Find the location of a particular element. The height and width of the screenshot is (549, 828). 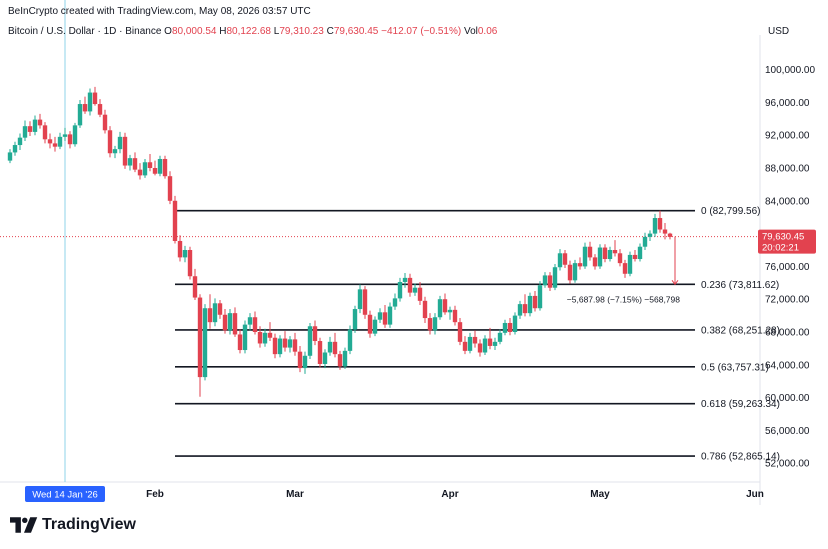

symbol-name: Bitcoin / U.S. Dollar · 1D · Binance is located at coordinates (85, 31).